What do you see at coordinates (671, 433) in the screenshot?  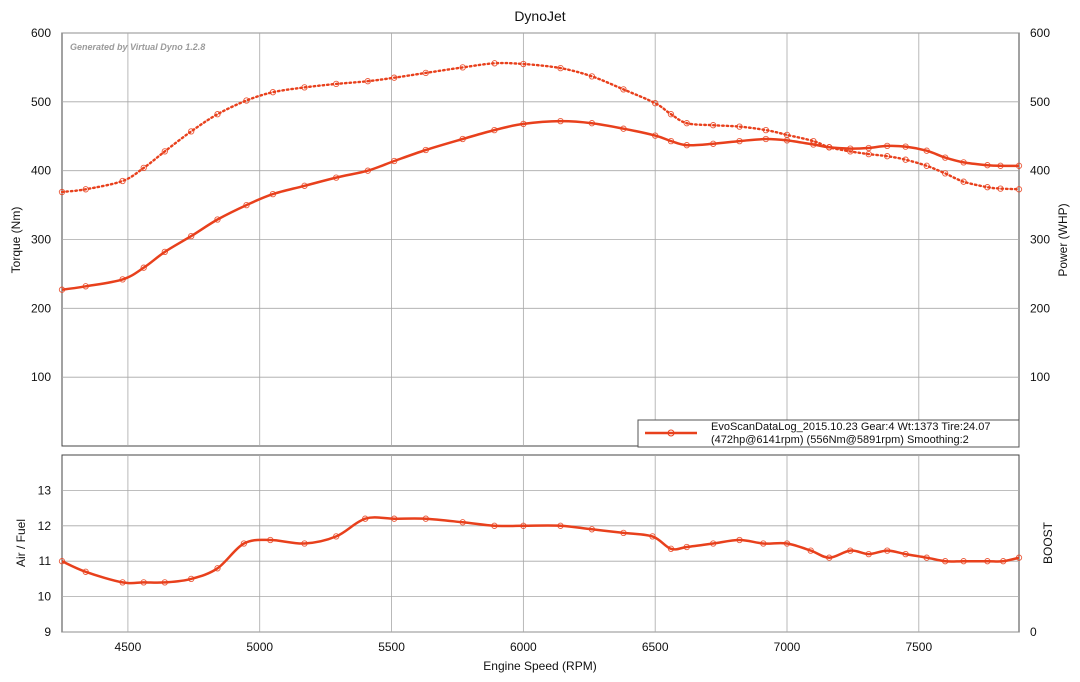 I see `legend-marker` at bounding box center [671, 433].